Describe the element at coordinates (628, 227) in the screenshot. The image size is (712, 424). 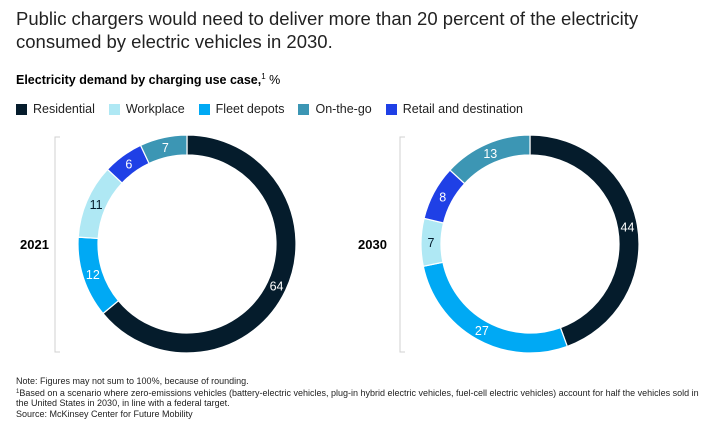
I see `data-label-2030-residential: 44` at that location.